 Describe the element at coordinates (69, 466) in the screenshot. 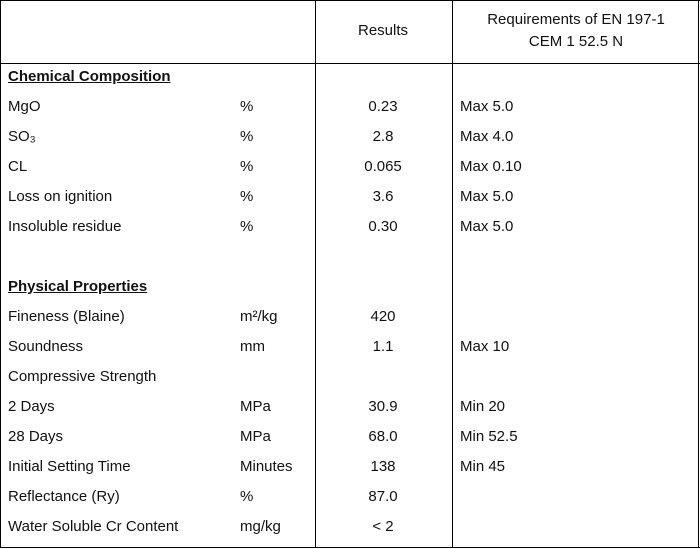

I see `row-name: Initial Setting Time` at that location.